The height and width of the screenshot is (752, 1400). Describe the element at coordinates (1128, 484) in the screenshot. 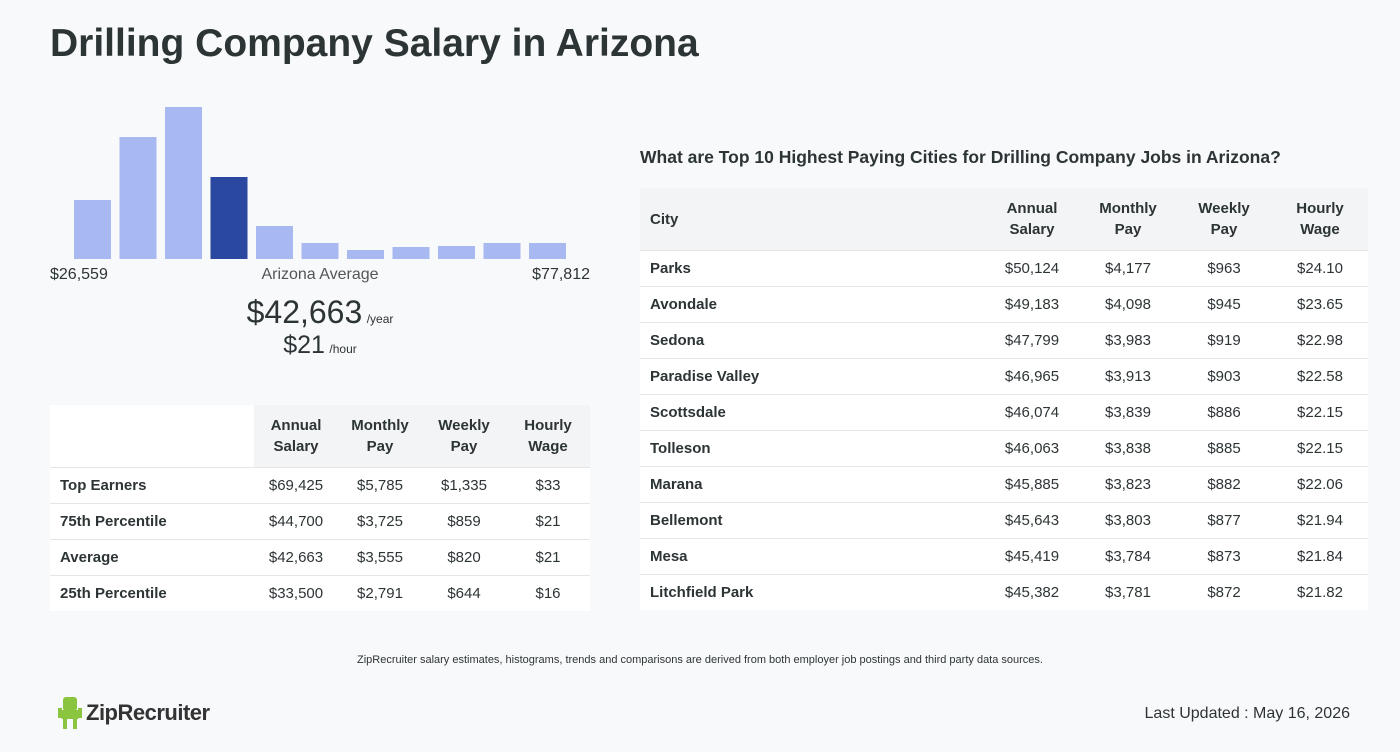

I see `cell: $3,823` at that location.